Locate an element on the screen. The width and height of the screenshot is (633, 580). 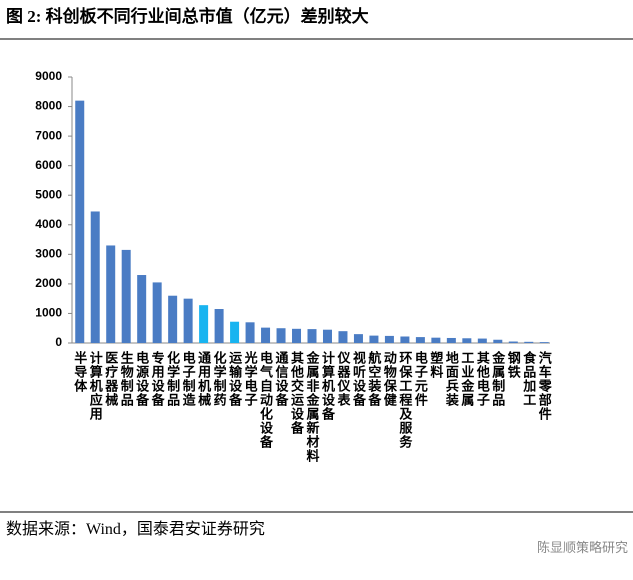
x-tick-label: 仪器仪表 is located at coordinates (343, 379).